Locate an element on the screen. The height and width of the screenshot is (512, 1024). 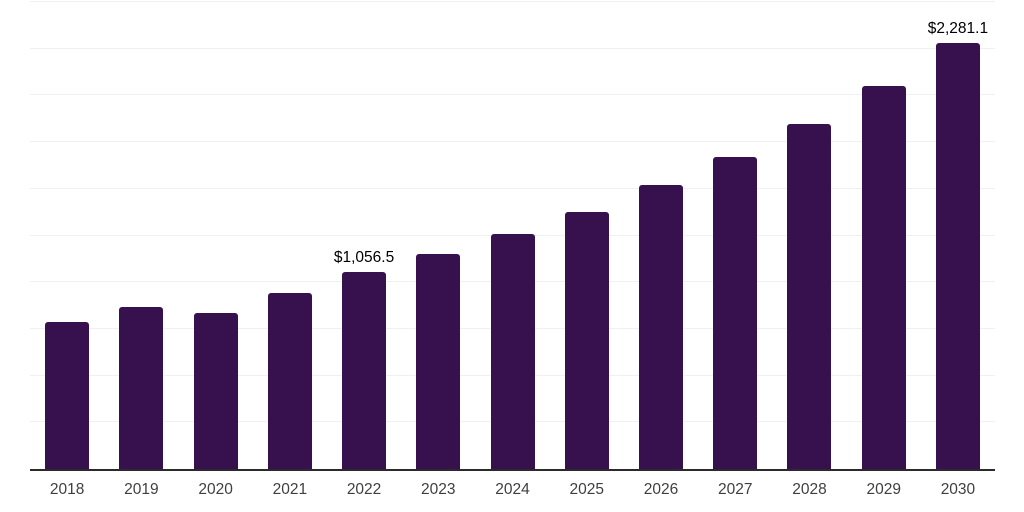
x-axis-label-2030: 2030 is located at coordinates (958, 489).